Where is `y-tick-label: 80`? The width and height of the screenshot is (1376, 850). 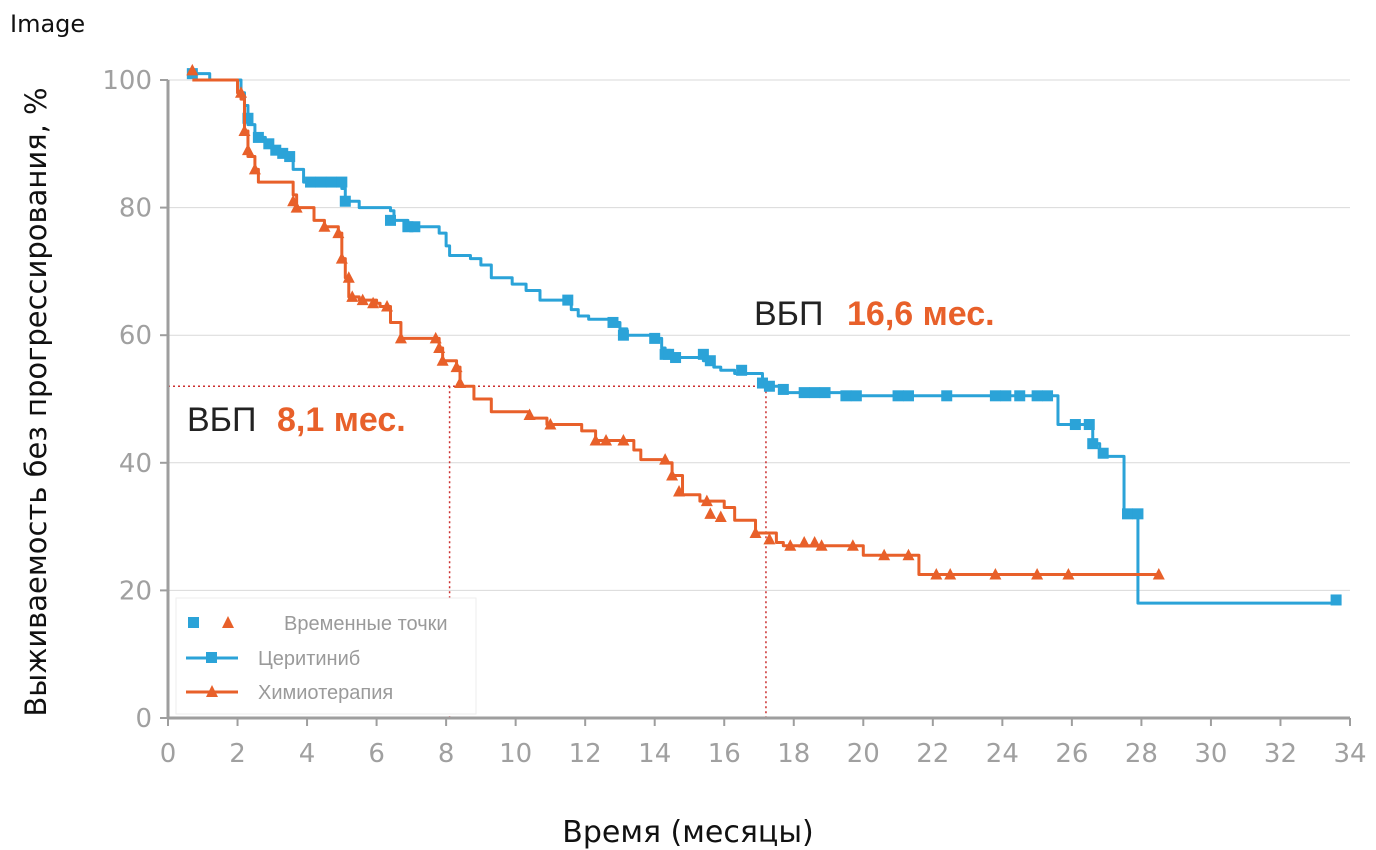 y-tick-label: 80 is located at coordinates (135, 209).